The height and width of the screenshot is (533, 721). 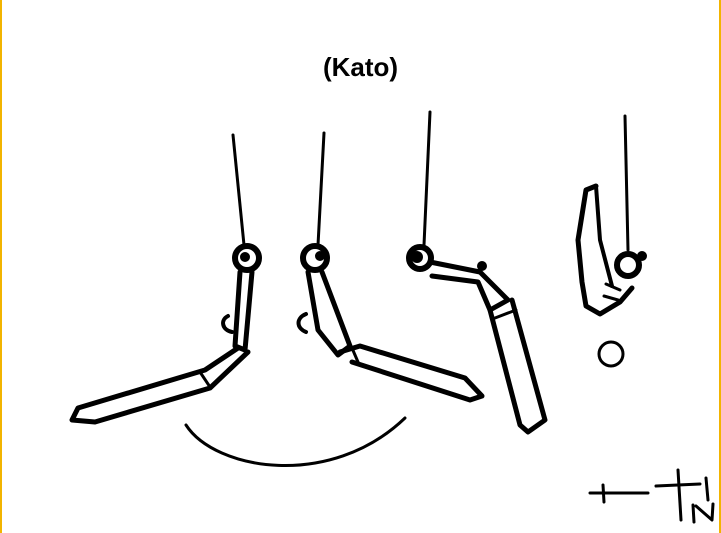 I want to click on figure-1-head-dot, so click(x=245, y=257).